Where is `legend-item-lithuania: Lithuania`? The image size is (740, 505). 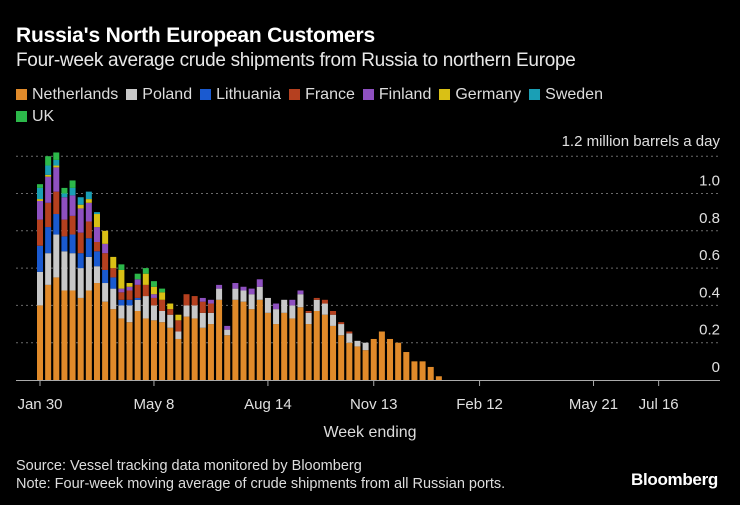
legend-item-lithuania: Lithuania is located at coordinates (240, 95).